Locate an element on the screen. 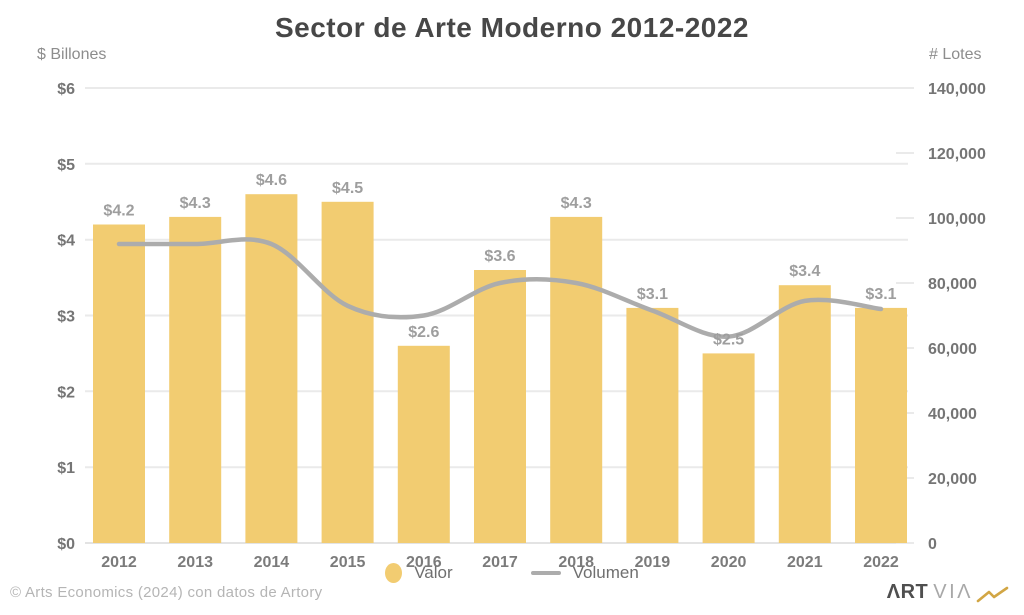  legend-label-volumen: Volumen is located at coordinates (605, 572).